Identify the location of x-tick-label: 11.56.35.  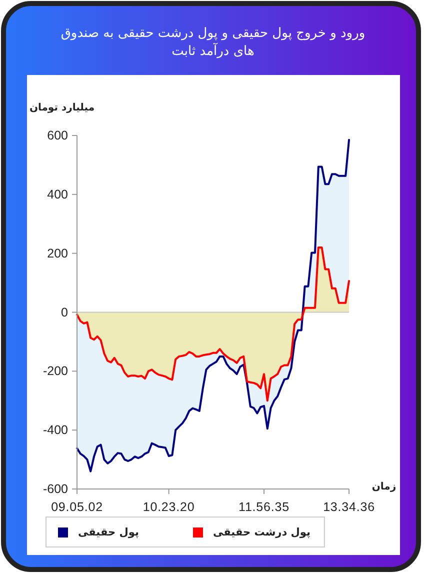
(264, 507).